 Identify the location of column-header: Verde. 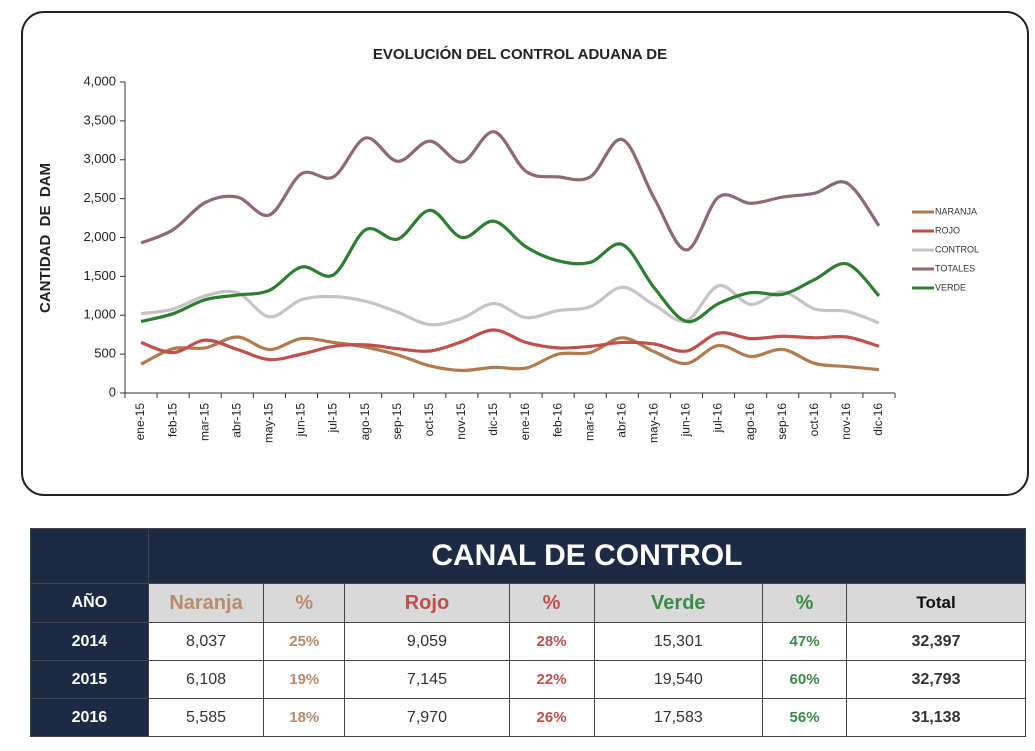
(678, 603).